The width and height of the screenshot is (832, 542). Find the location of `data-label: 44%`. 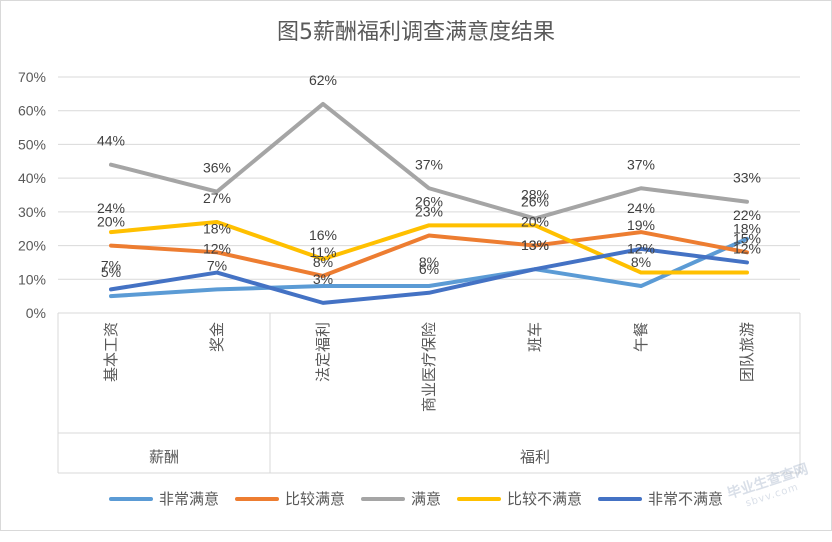

data-label: 44% is located at coordinates (111, 141).